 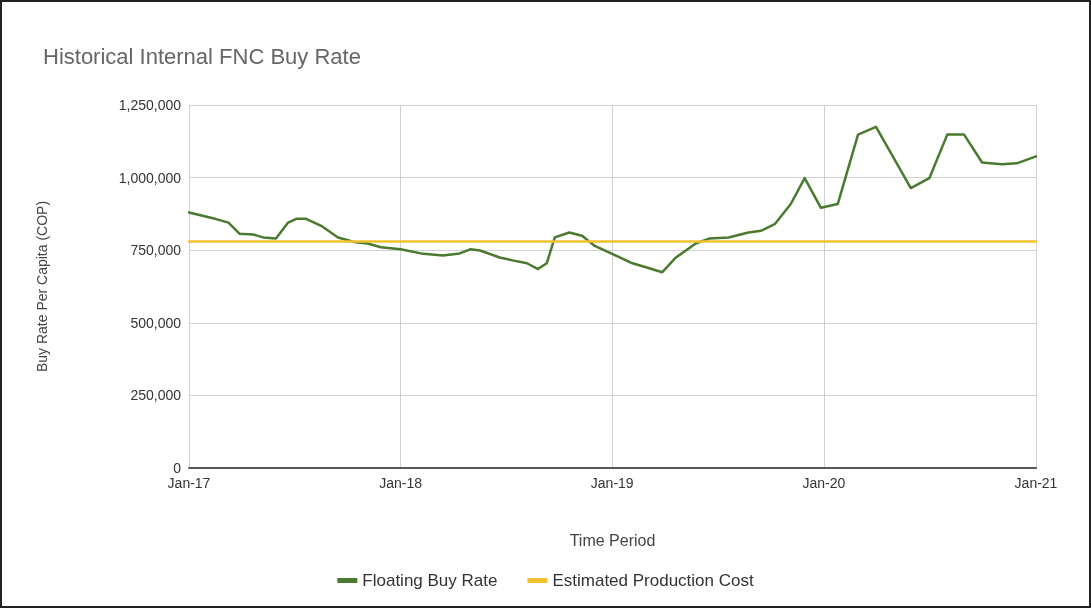 What do you see at coordinates (42, 286) in the screenshot?
I see `y-axis-title: Buy Rate Per Capita (COP)` at bounding box center [42, 286].